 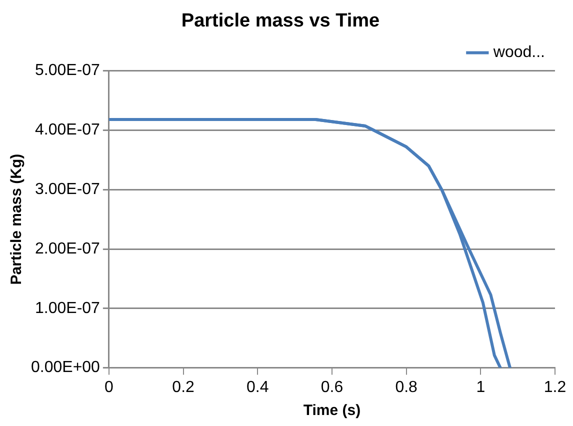 I want to click on x-tick-label: 0.8, so click(x=406, y=387).